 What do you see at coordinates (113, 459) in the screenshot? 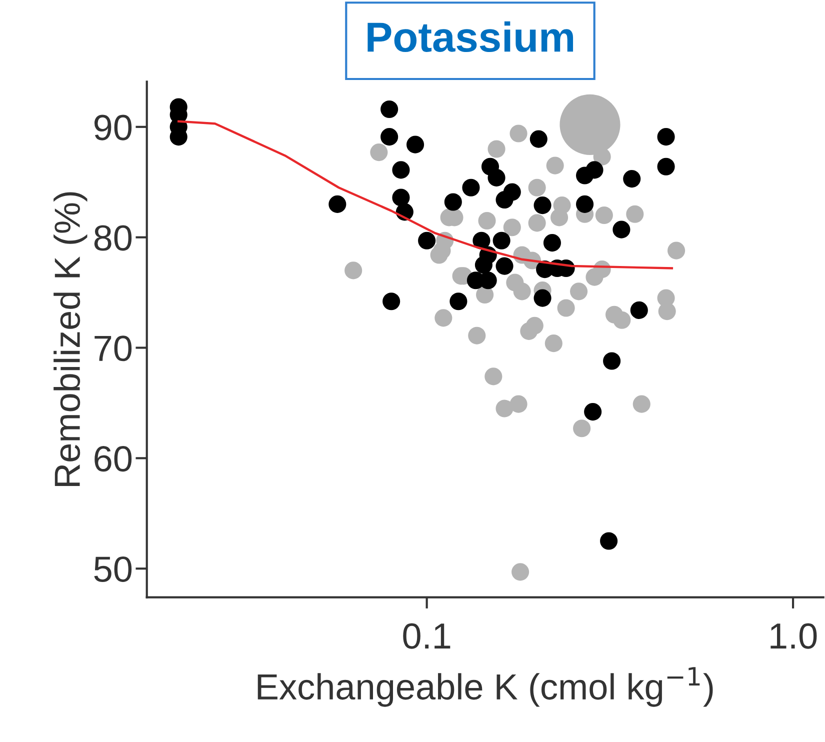
I see `y-tick-label: 60` at bounding box center [113, 459].